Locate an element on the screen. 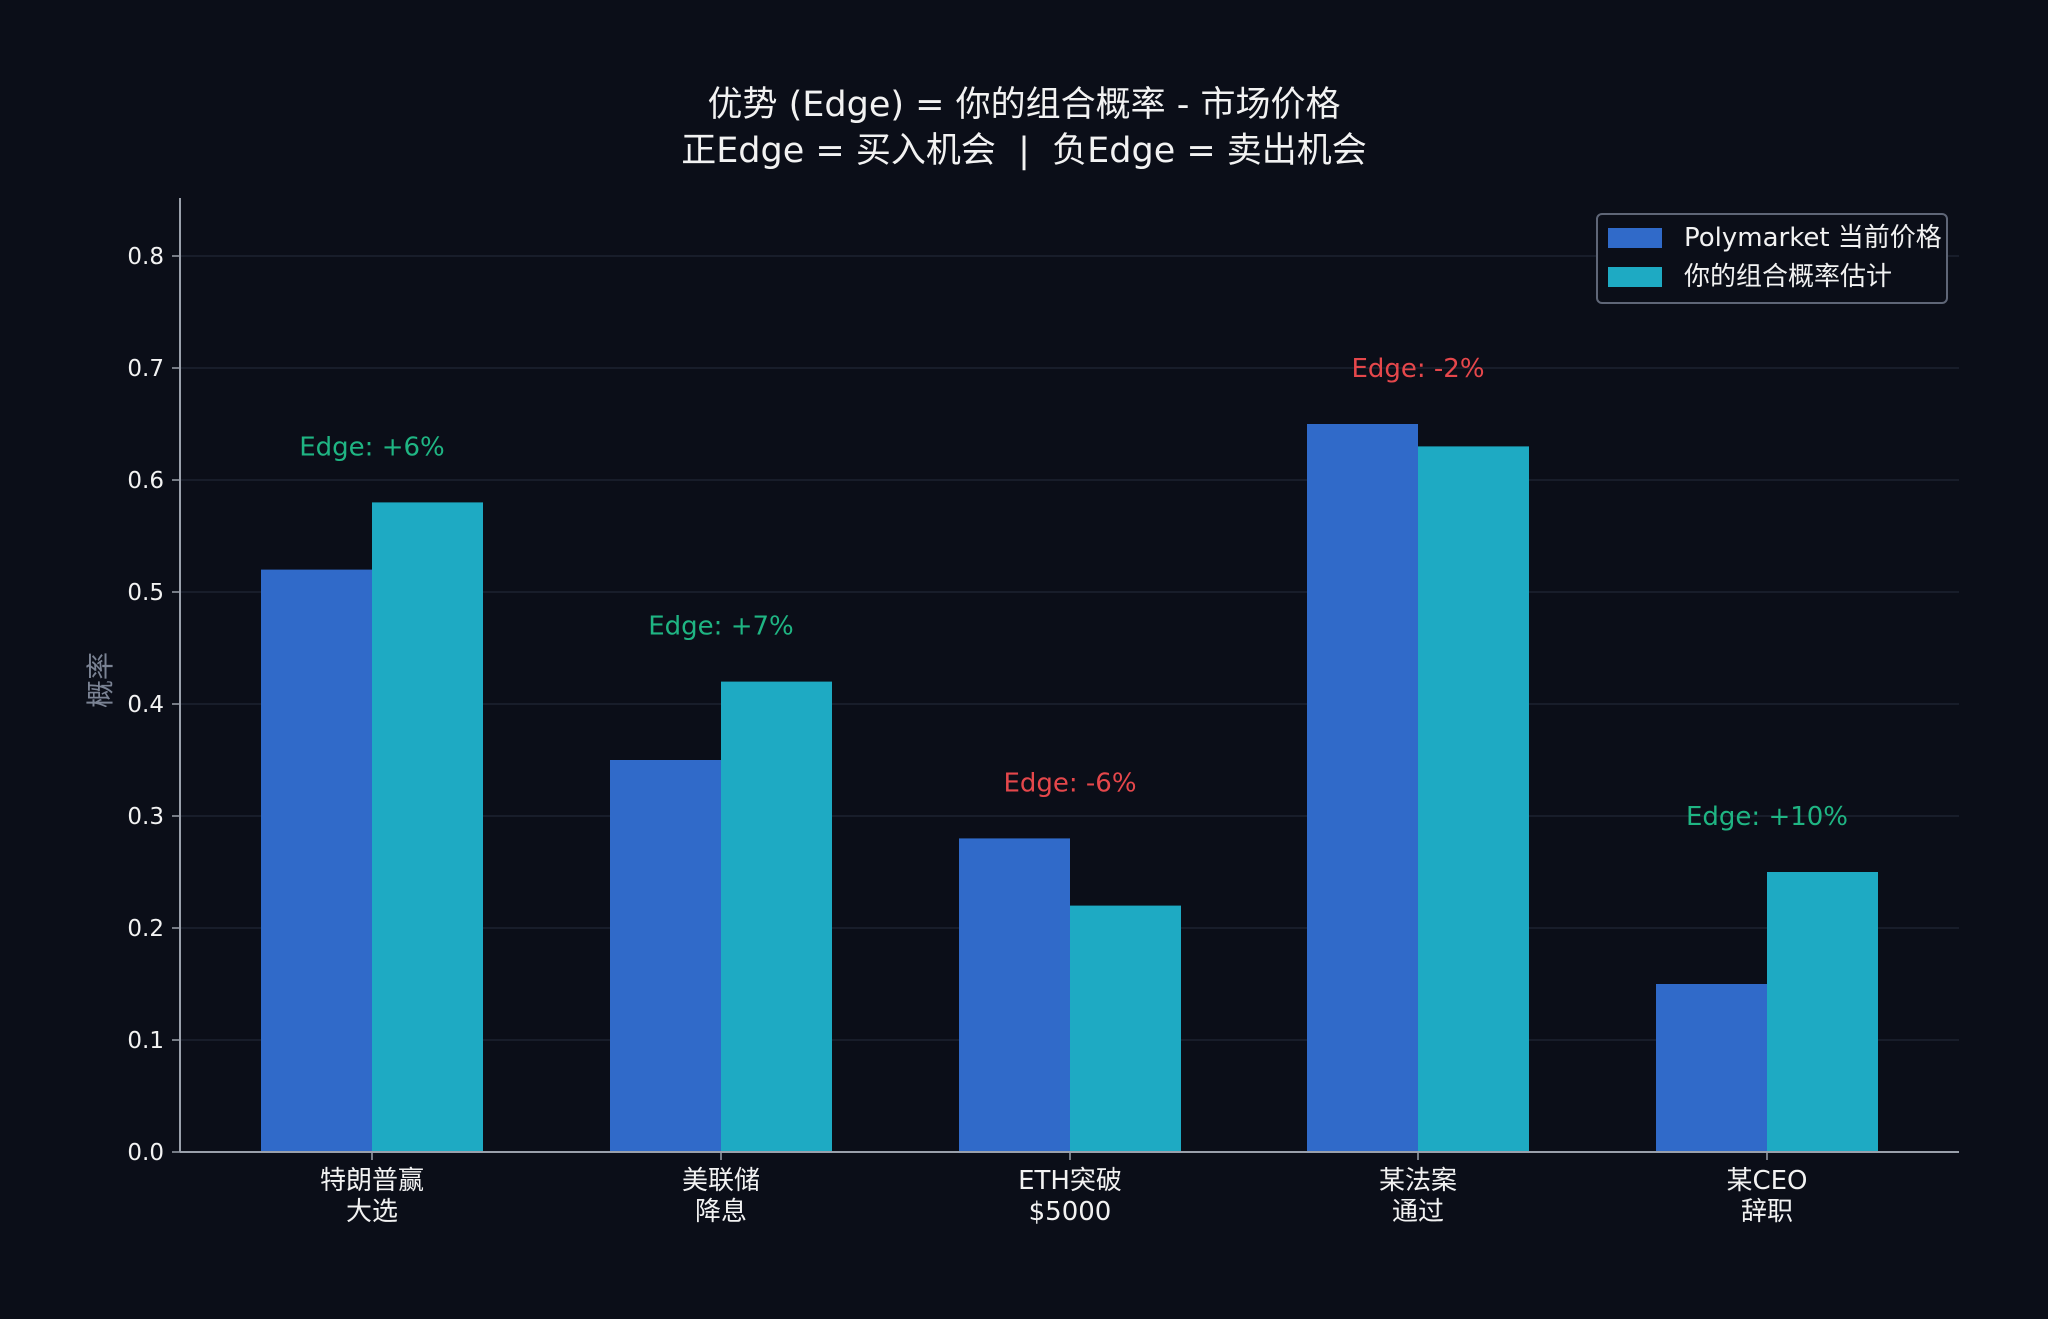  legend-label-polymarket: Polymarket 当前价格 is located at coordinates (1813, 238).